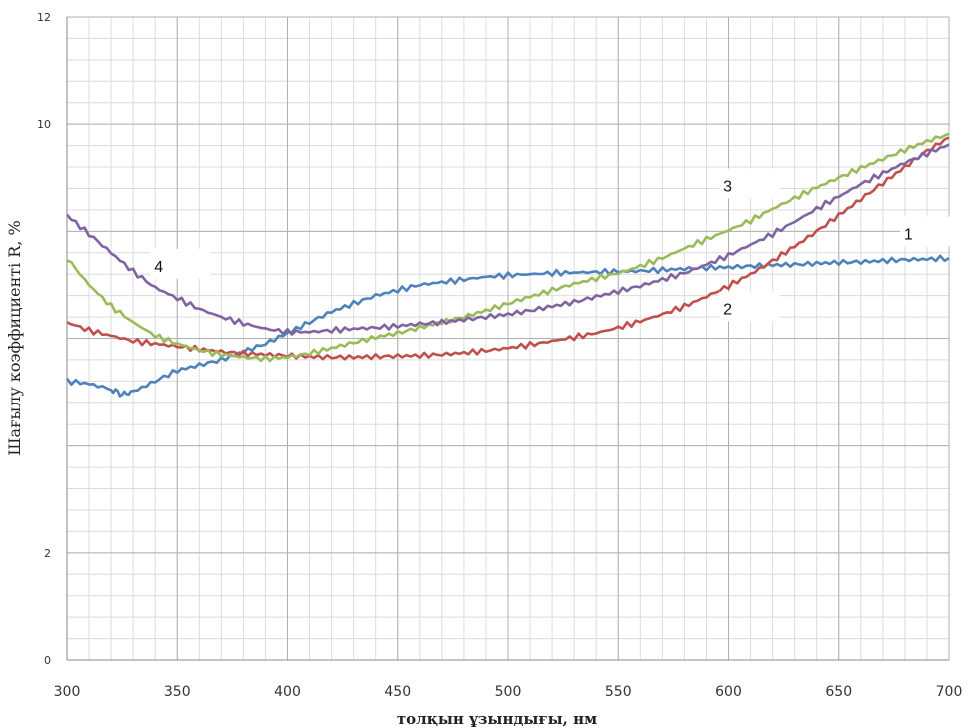 The image size is (968, 728). What do you see at coordinates (908, 235) in the screenshot?
I see `series-label-1: 1` at bounding box center [908, 235].